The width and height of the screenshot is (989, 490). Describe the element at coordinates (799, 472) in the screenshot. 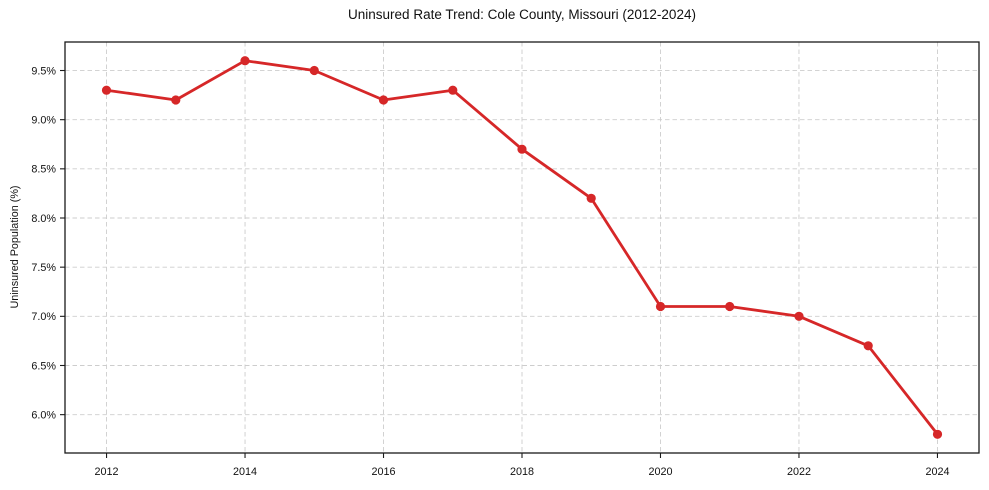

I see `x-tick-label: 2022` at that location.